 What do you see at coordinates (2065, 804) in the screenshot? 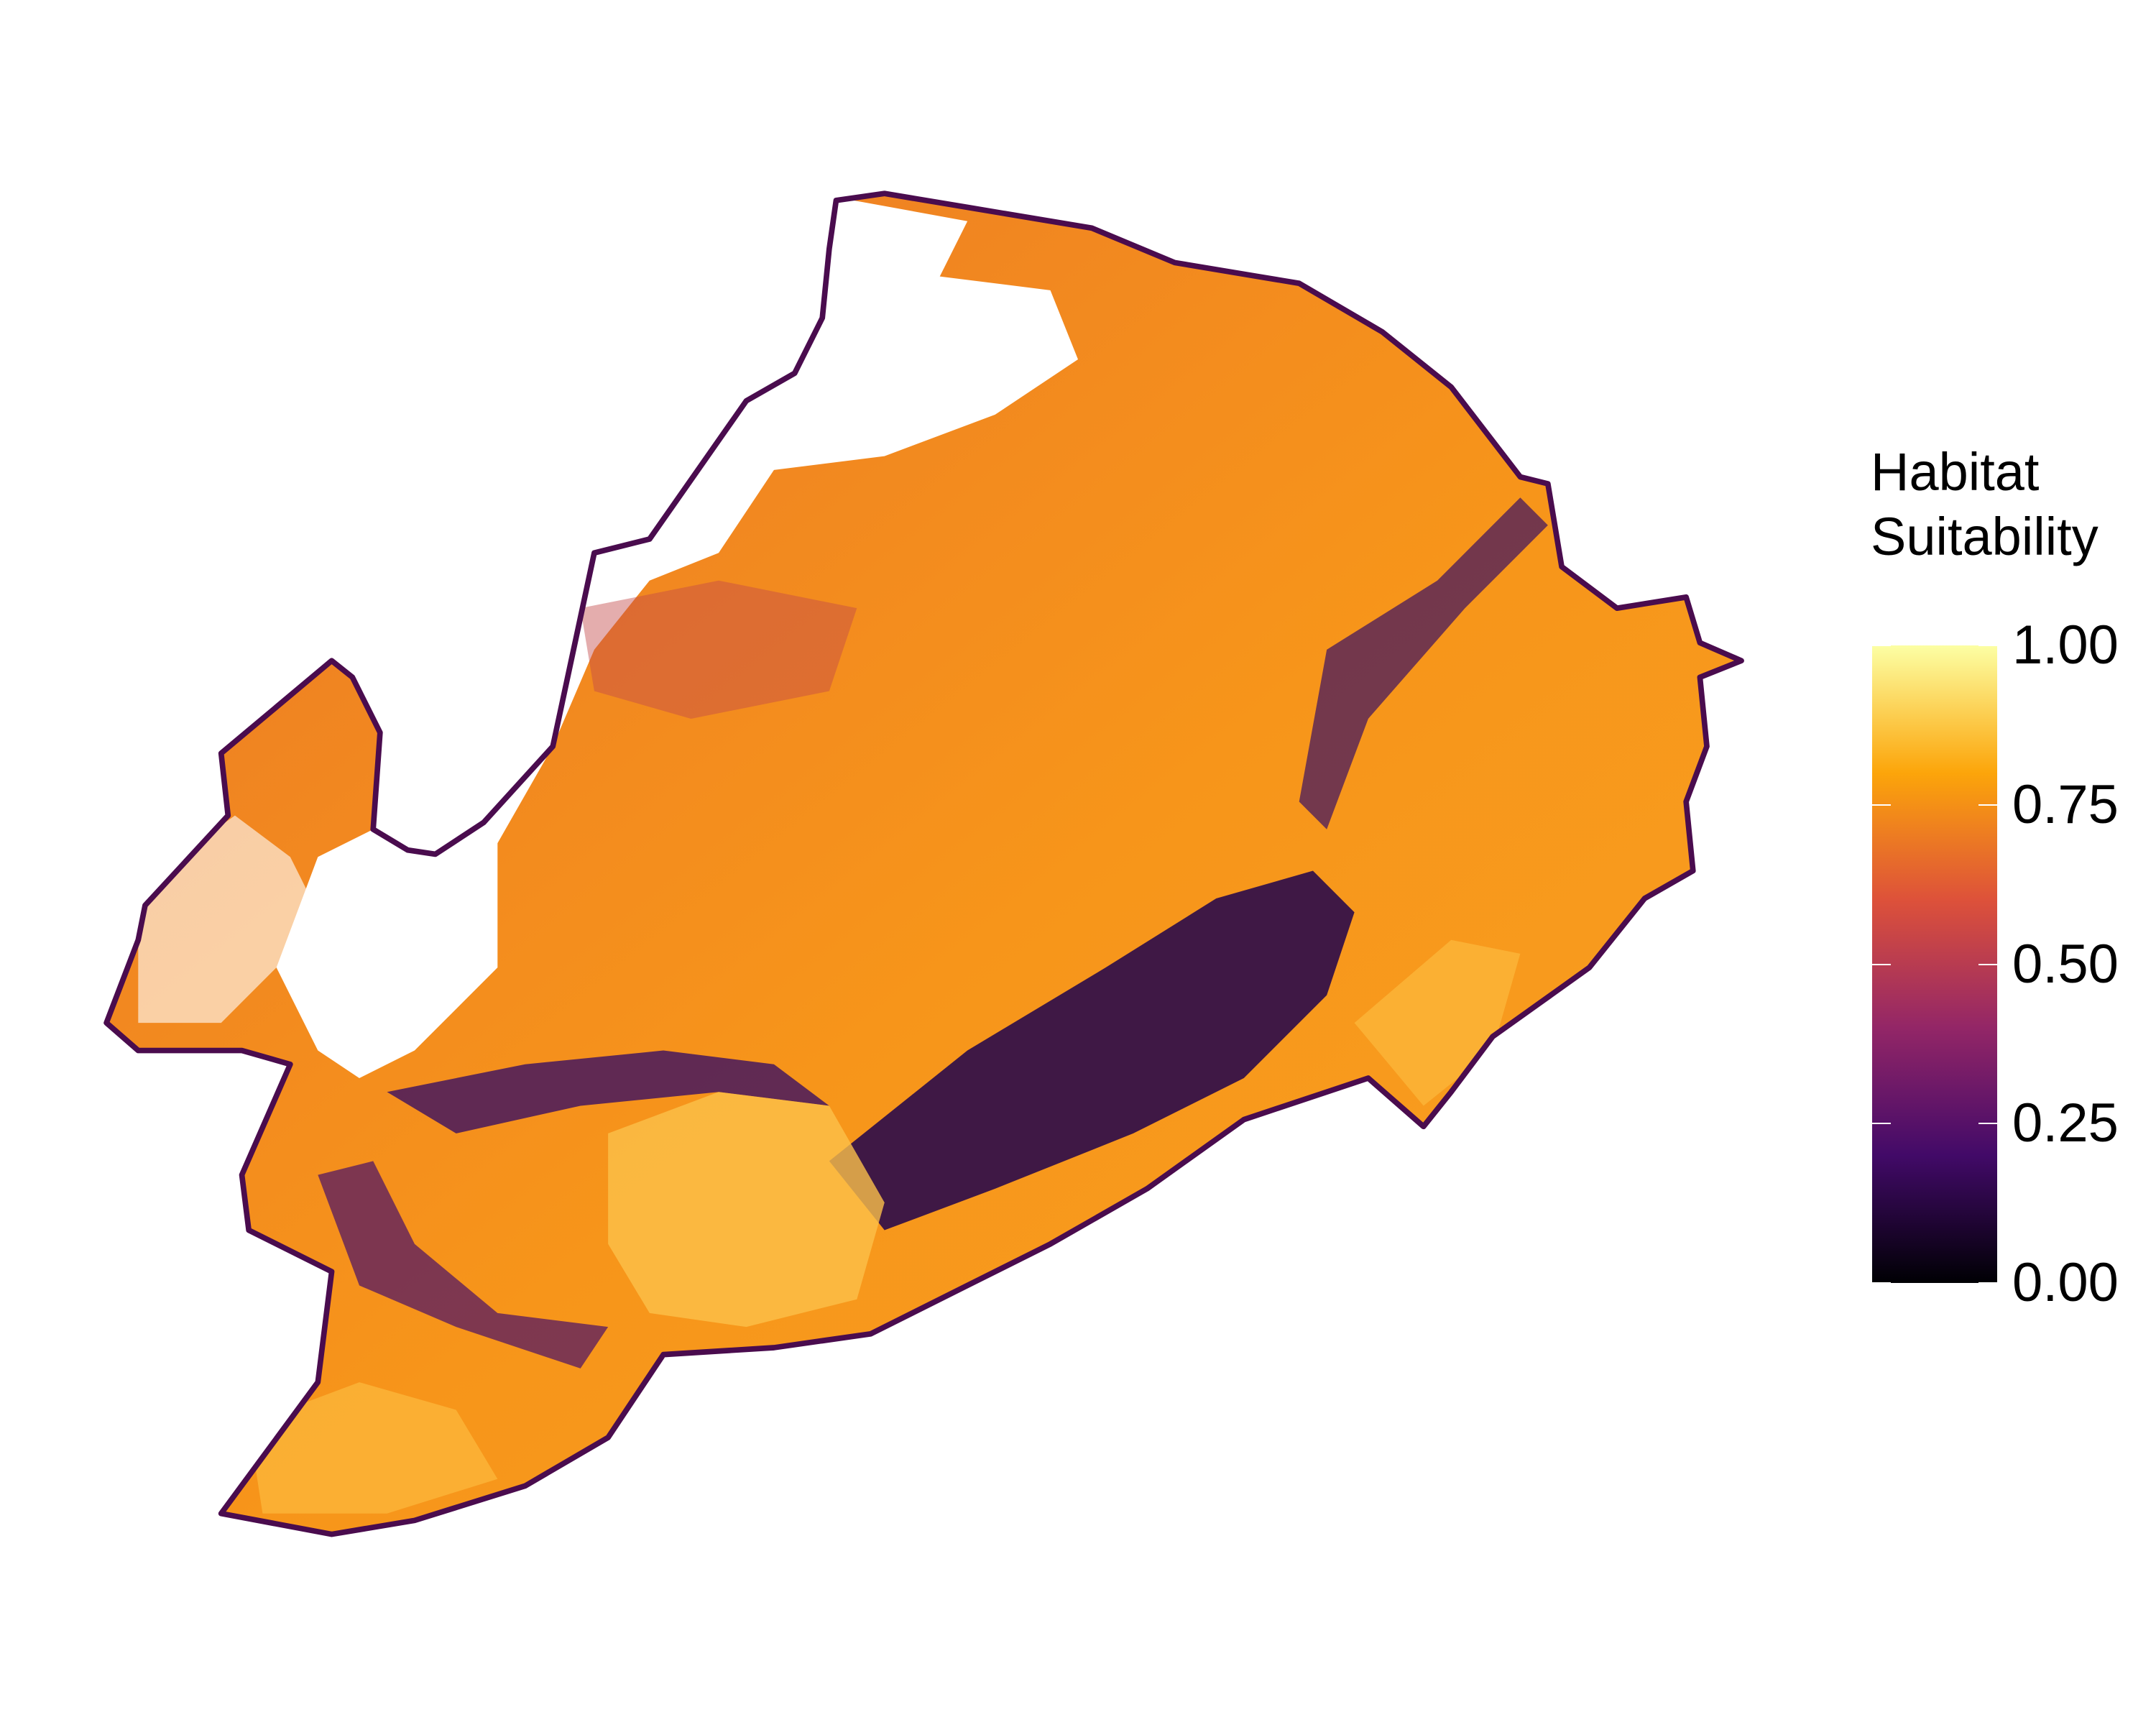
I see `legend-tick-label: 0.75` at bounding box center [2065, 804].